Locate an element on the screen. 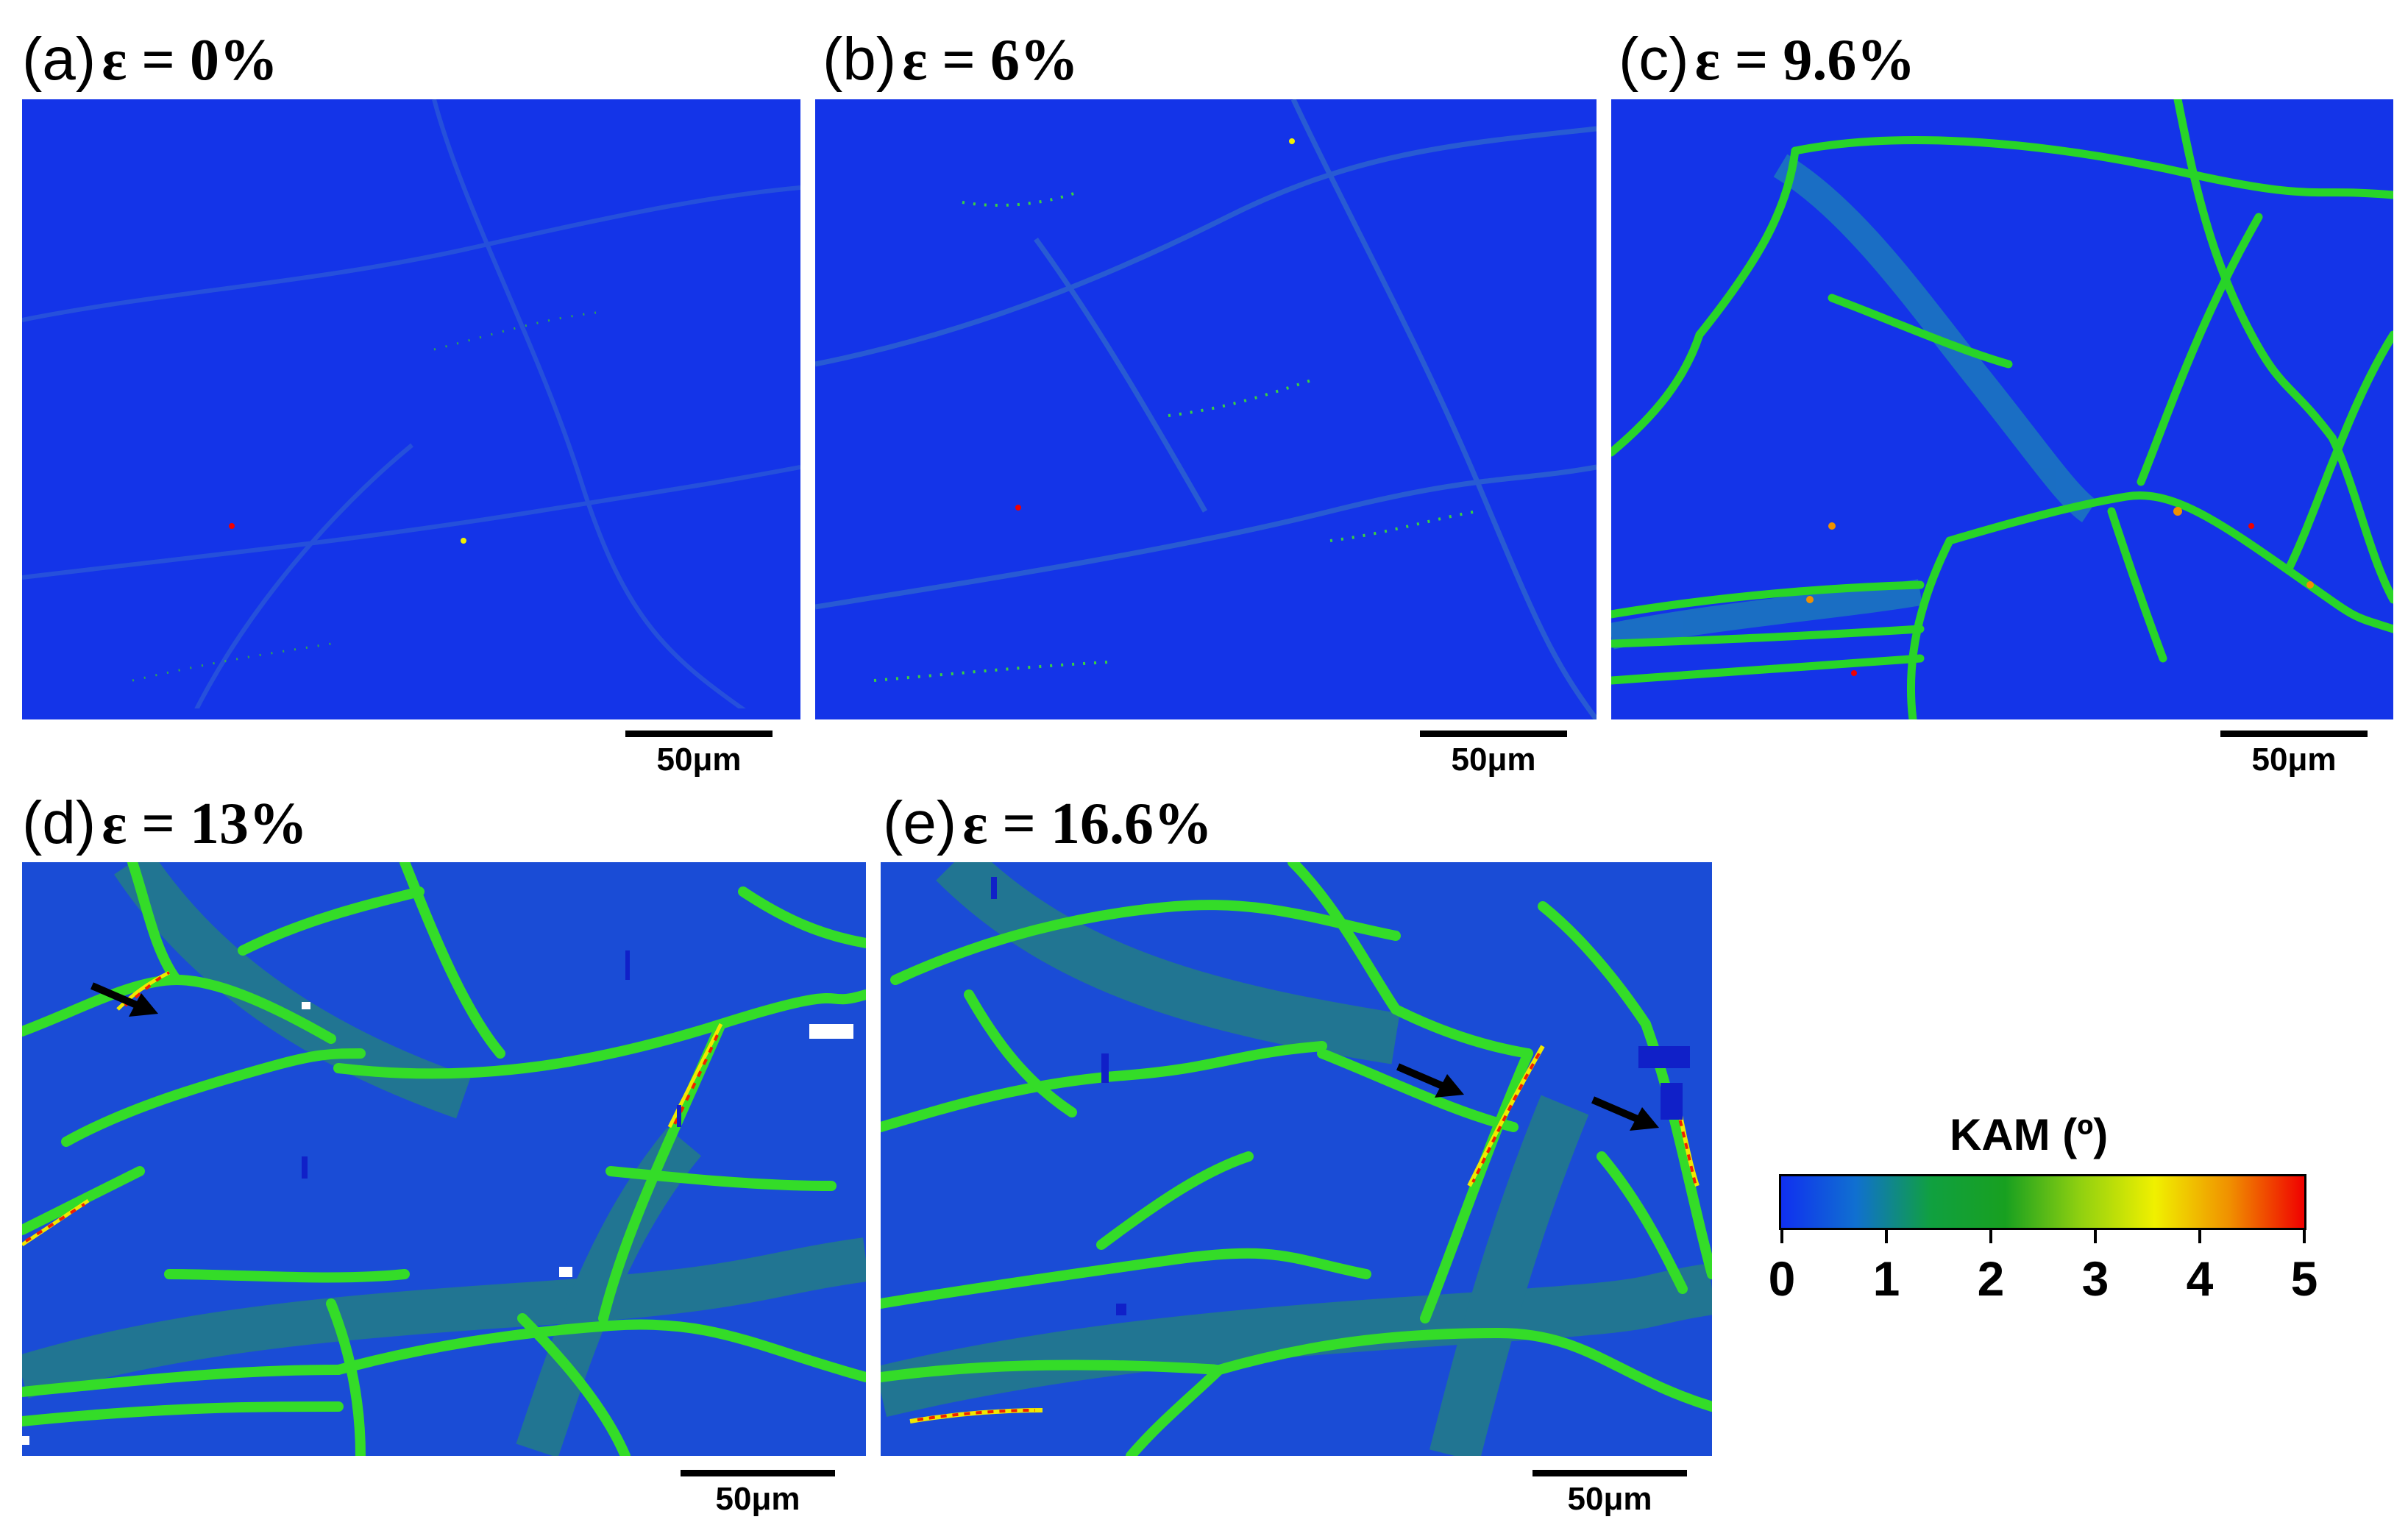  colorbar-tick-label: 4 is located at coordinates (2200, 1278).